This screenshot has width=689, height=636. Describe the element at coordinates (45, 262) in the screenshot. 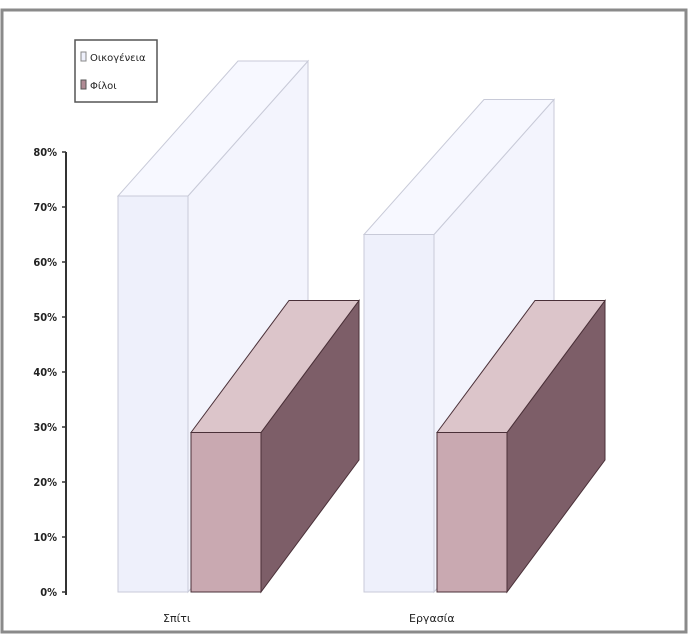

I see `y-tick-label: 60%` at that location.